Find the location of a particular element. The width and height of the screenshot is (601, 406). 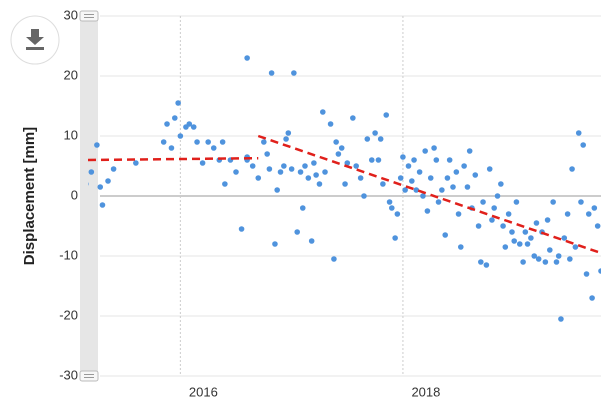

y-tick-label: -20 is located at coordinates (68, 314).